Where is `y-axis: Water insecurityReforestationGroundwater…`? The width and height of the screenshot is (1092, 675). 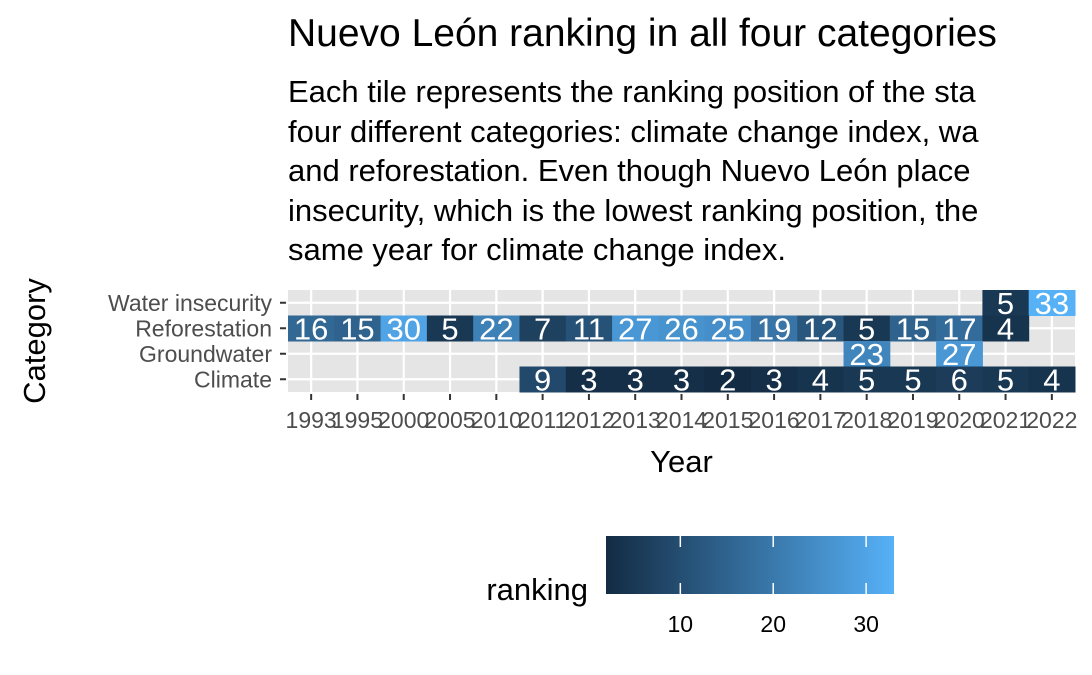
y-axis: Water insecurityReforestationGroundwater… is located at coordinates (197, 341).